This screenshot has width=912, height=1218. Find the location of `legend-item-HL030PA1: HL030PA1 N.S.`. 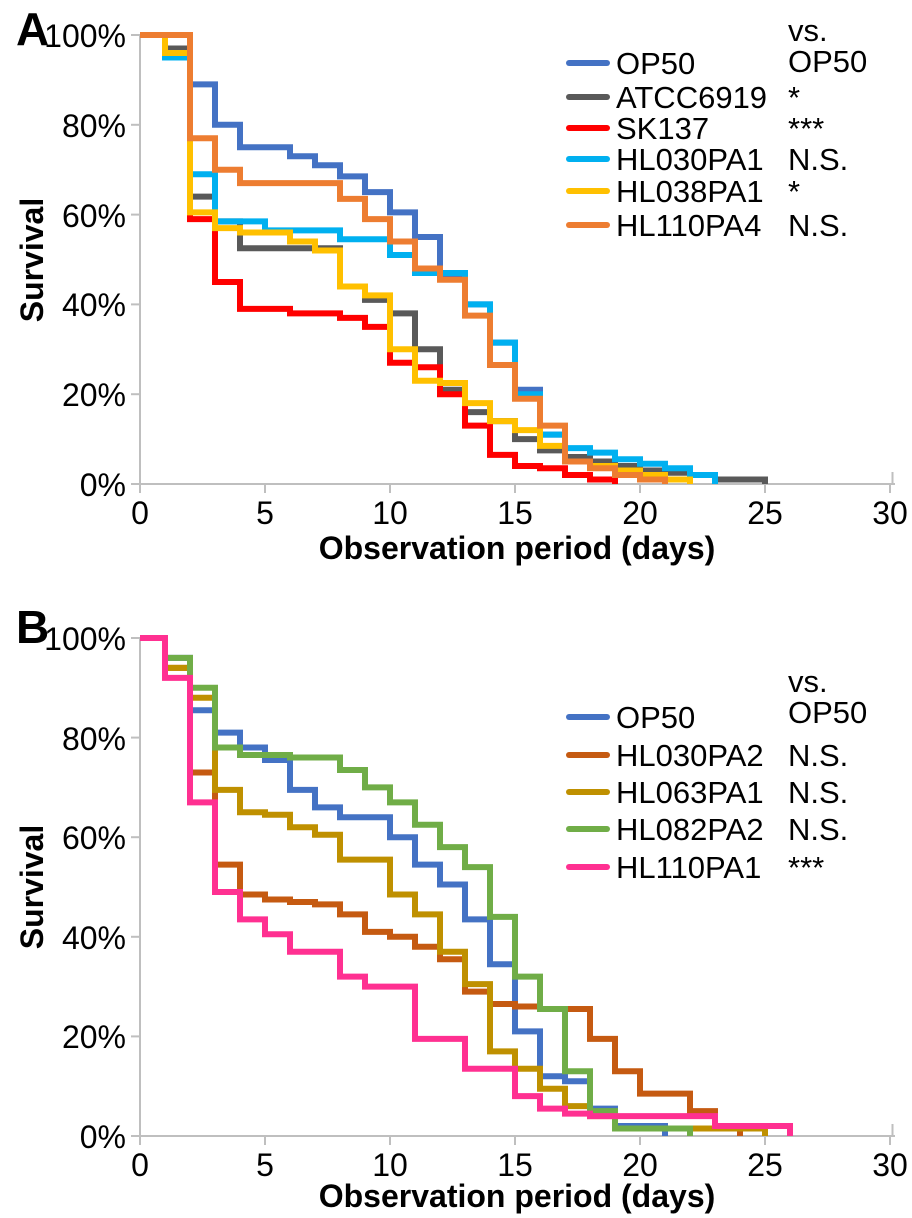

legend-item-HL030PA1: HL030PA1 N.S. is located at coordinates (739, 159).